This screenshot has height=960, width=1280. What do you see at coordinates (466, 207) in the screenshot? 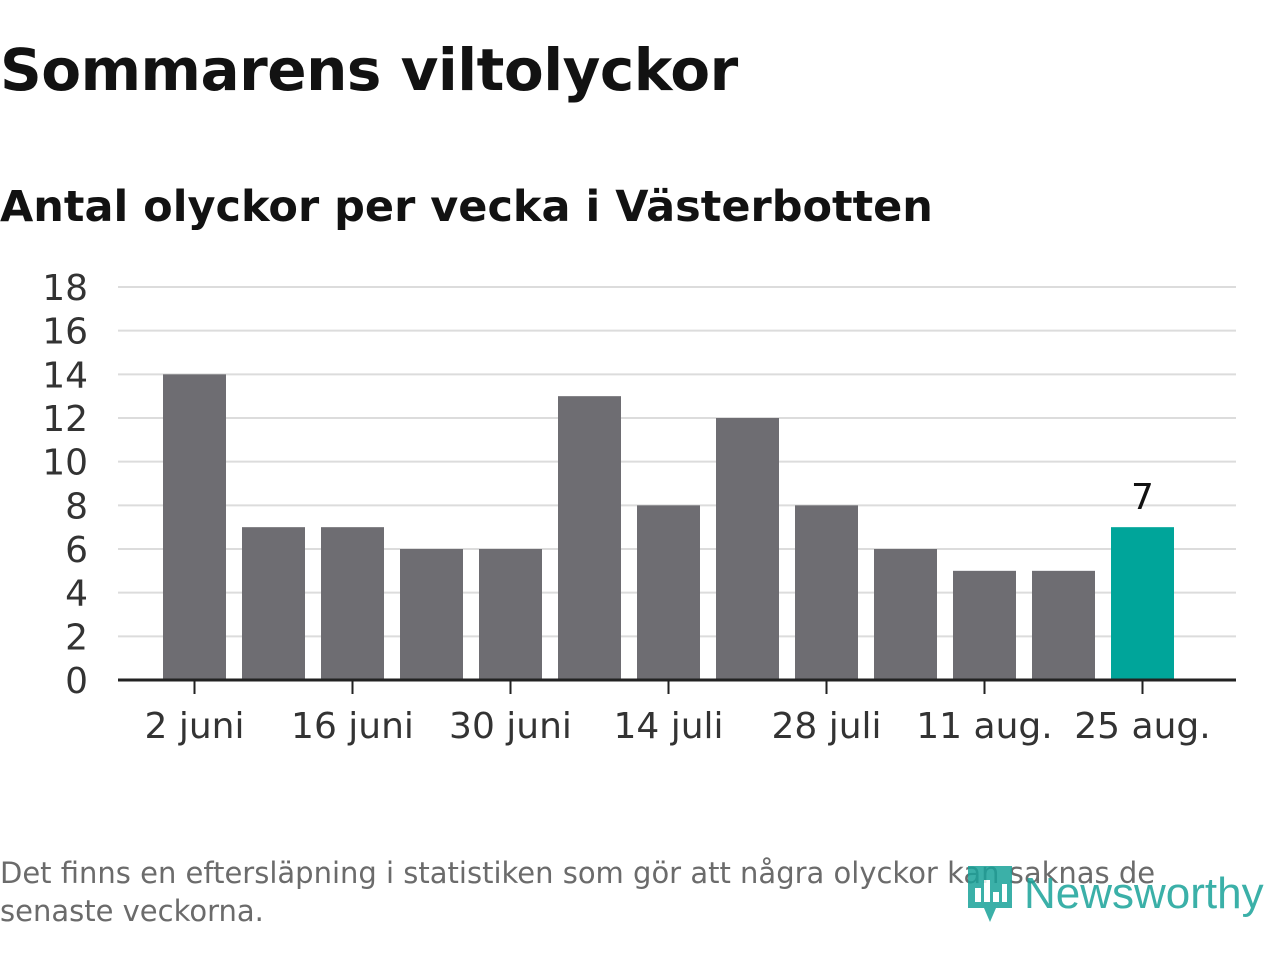
I see `chart-subtitle: Antal olyckor per vecka i Västerbotten` at bounding box center [466, 207].